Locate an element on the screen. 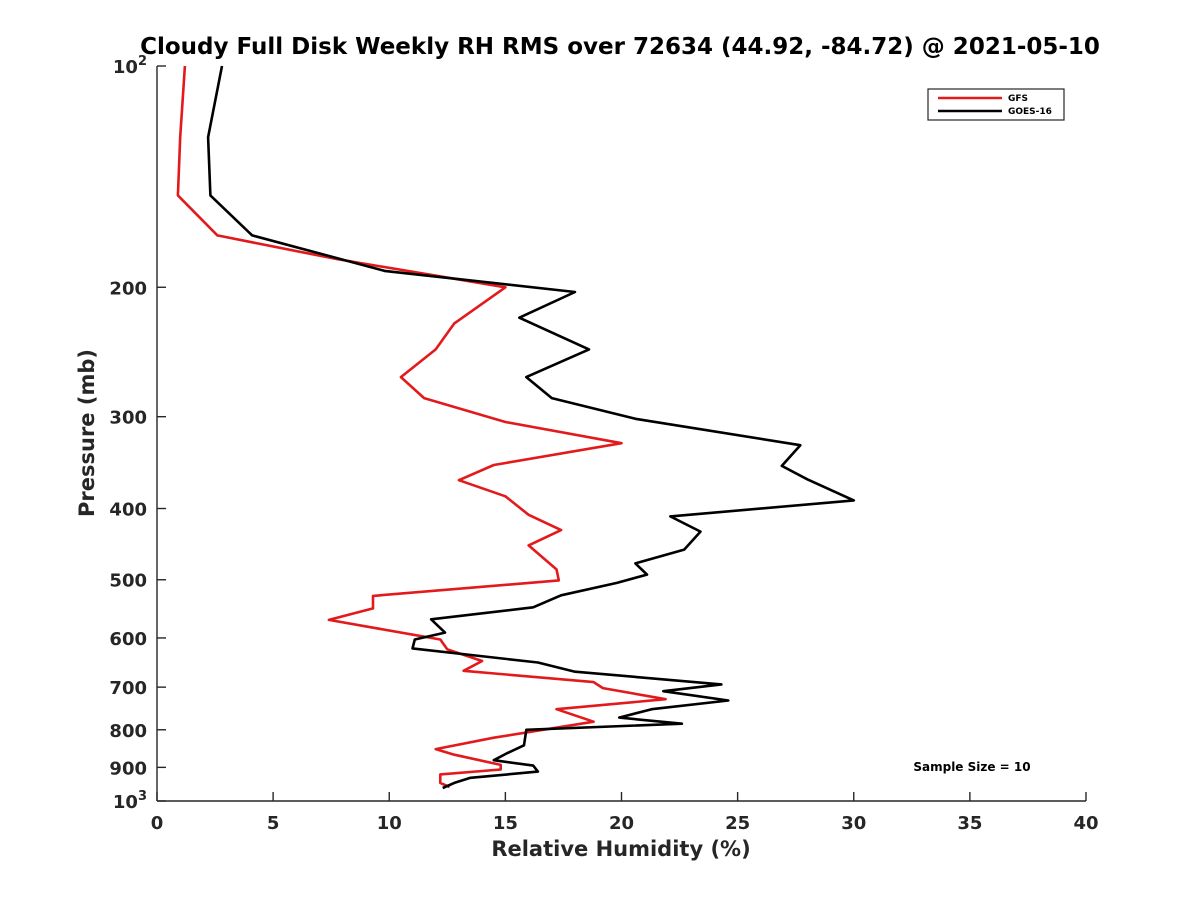 This screenshot has height=900, width=1200. legend: GFS GOES-16 is located at coordinates (996, 104).